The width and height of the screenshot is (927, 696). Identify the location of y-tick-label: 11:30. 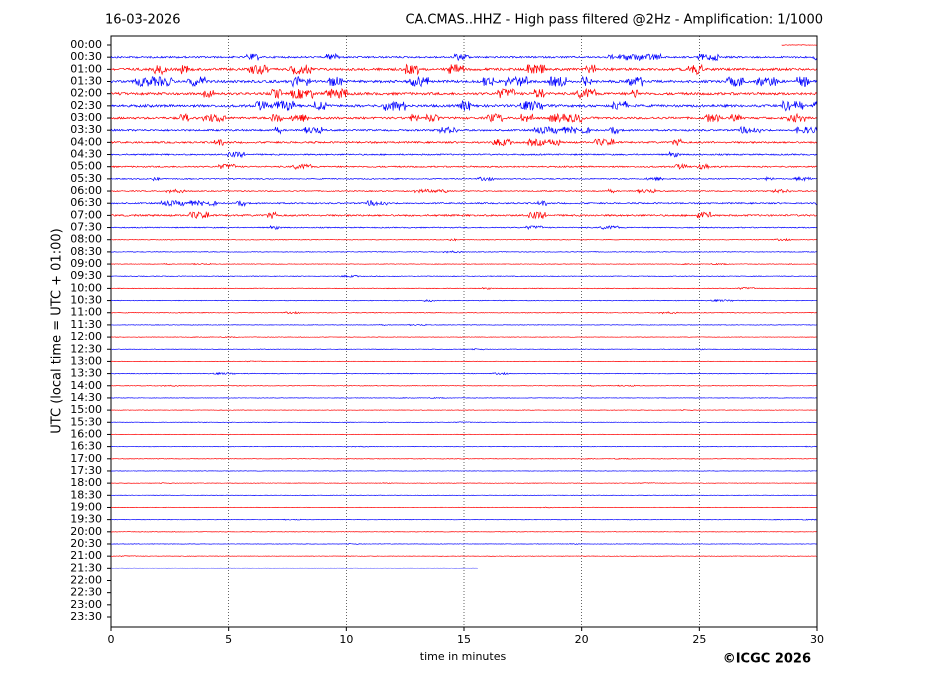
(86, 324).